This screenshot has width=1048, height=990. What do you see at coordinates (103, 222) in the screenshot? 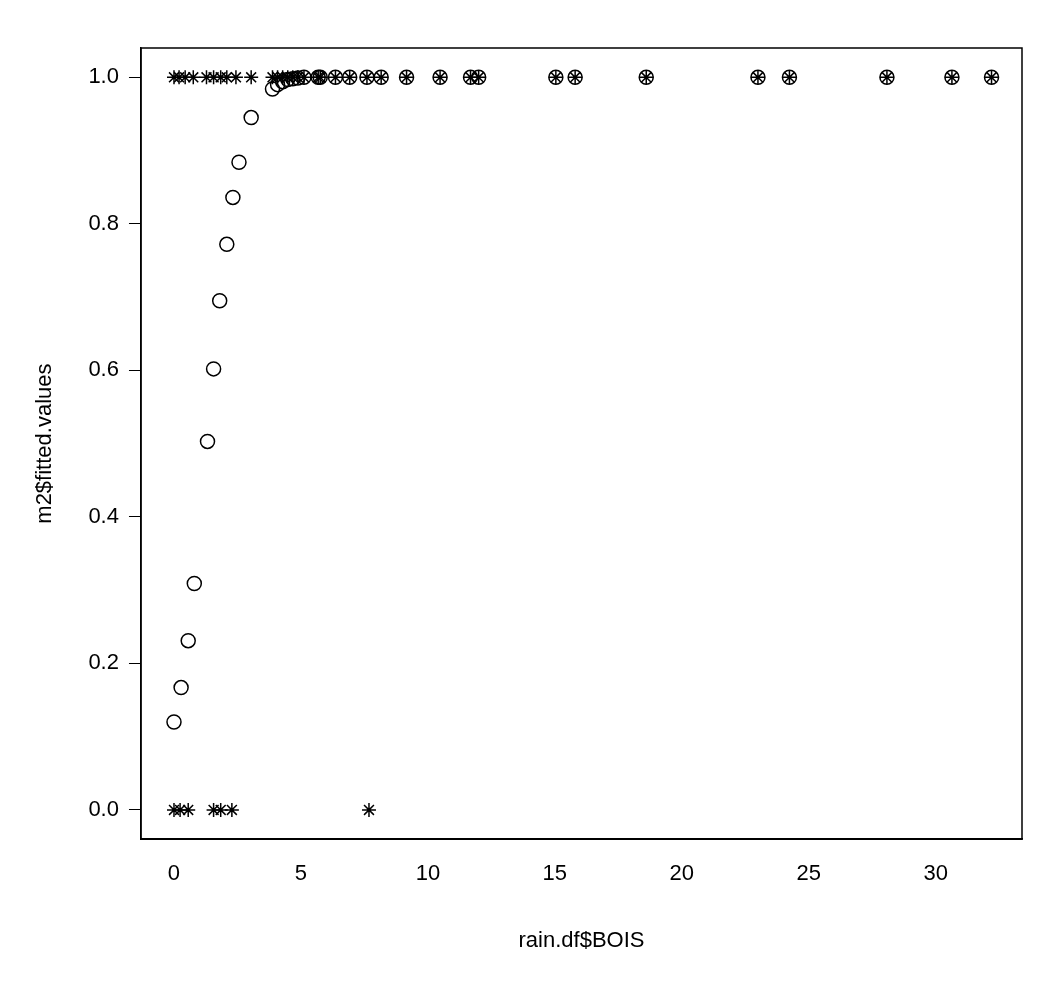
I see `y-tick-label: 0.8` at bounding box center [103, 222].